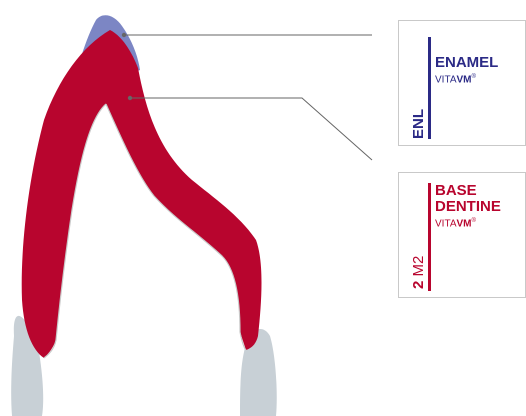 This screenshot has height=416, width=526. I want to click on enamel-label-card: ENL ENAMEL VITAVM®, so click(462, 83).